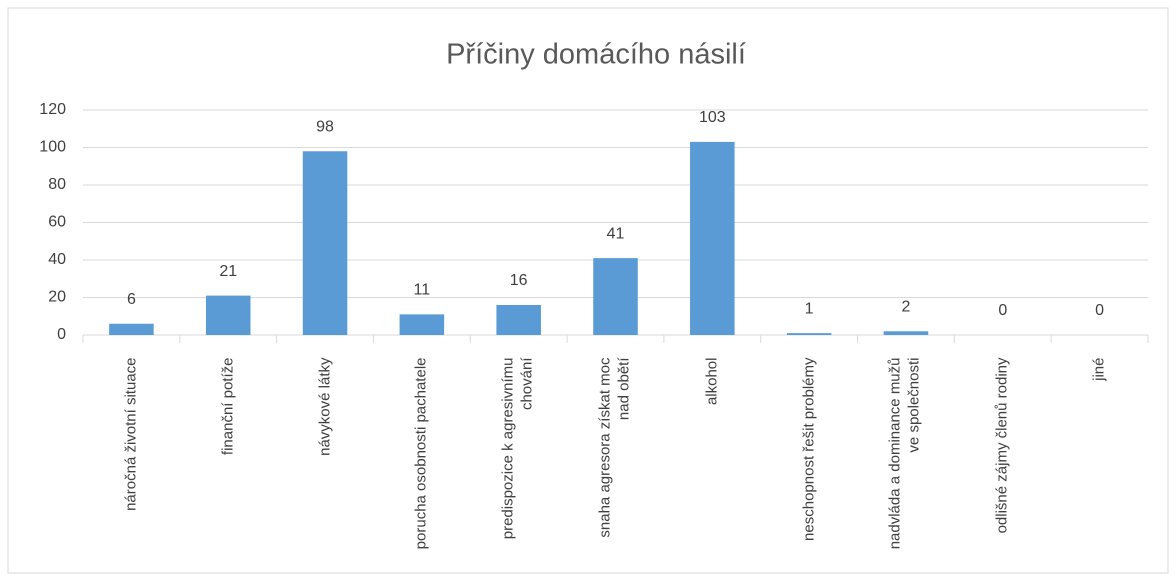 The height and width of the screenshot is (581, 1176). What do you see at coordinates (421, 453) in the screenshot?
I see `x-tick-label: porucha osobnosti pachatele` at bounding box center [421, 453].